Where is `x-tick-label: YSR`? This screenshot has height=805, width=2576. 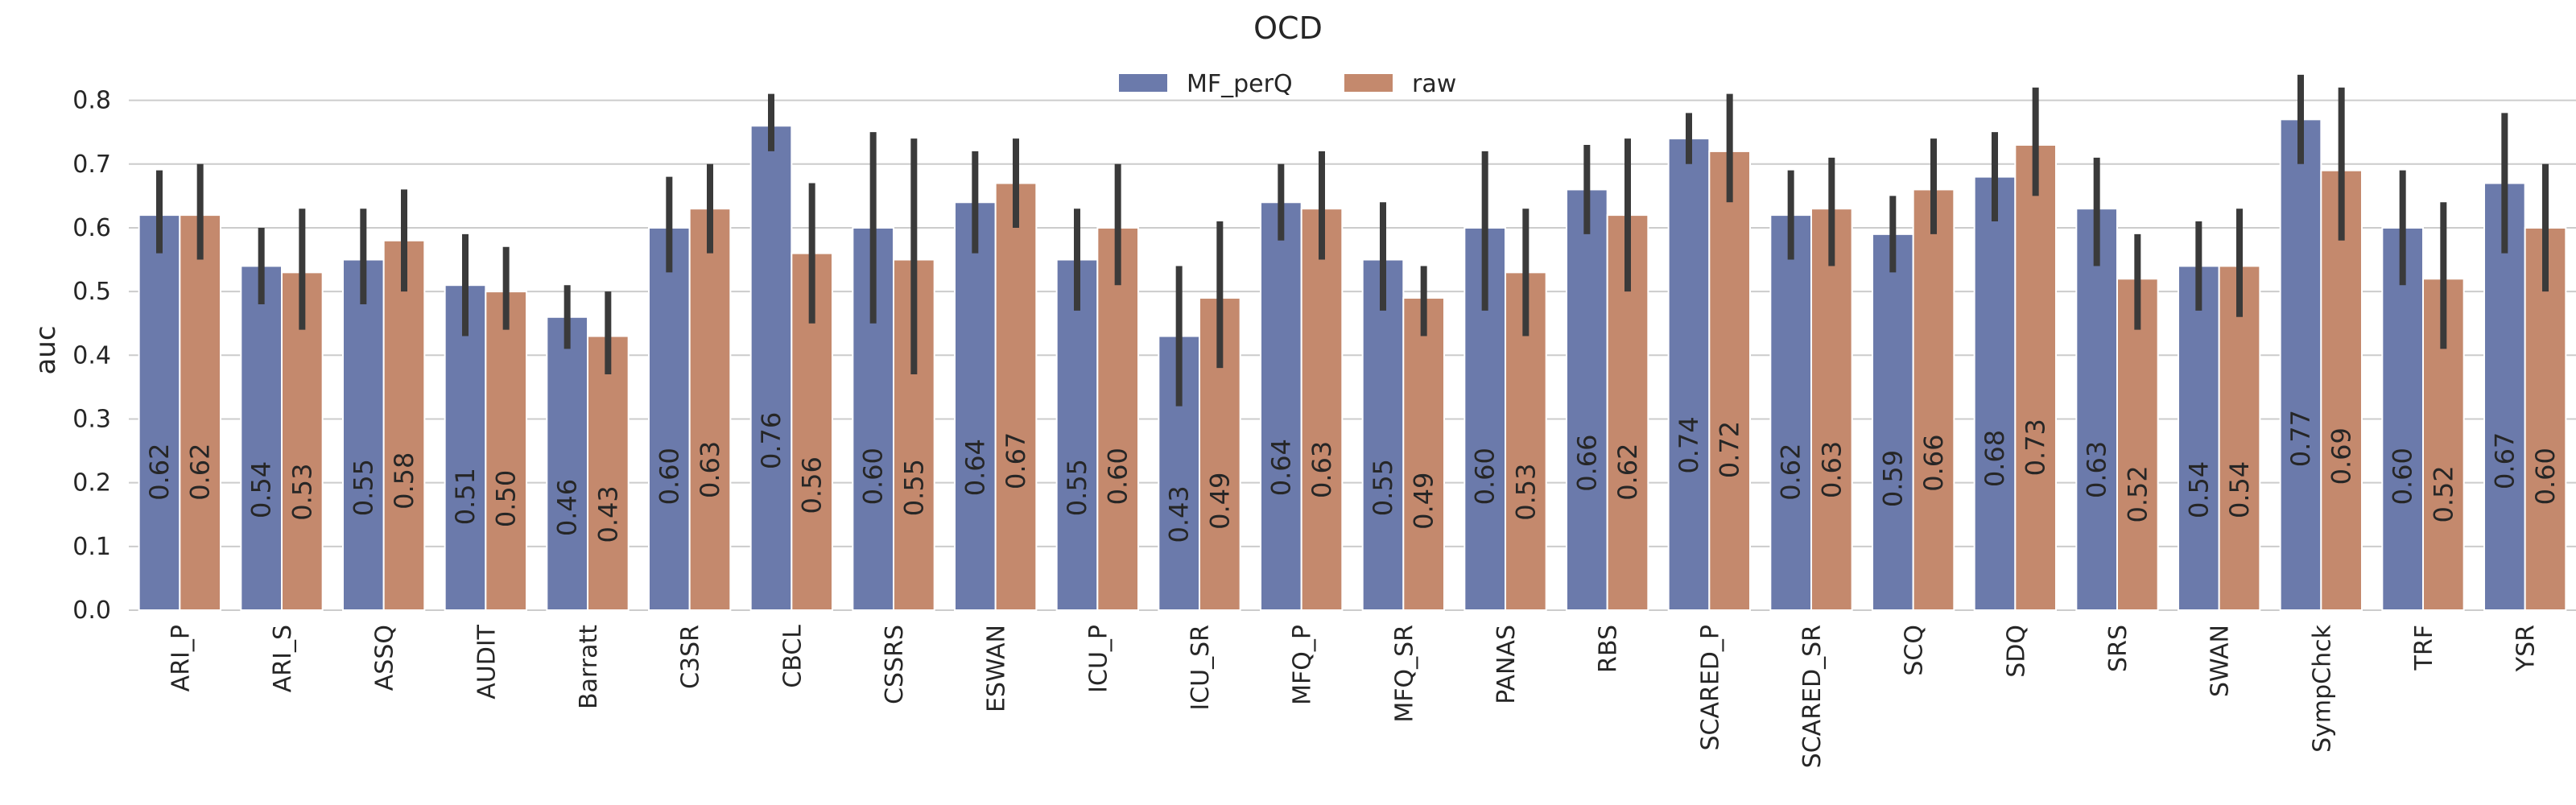 x-tick-label: YSR is located at coordinates (2526, 648).